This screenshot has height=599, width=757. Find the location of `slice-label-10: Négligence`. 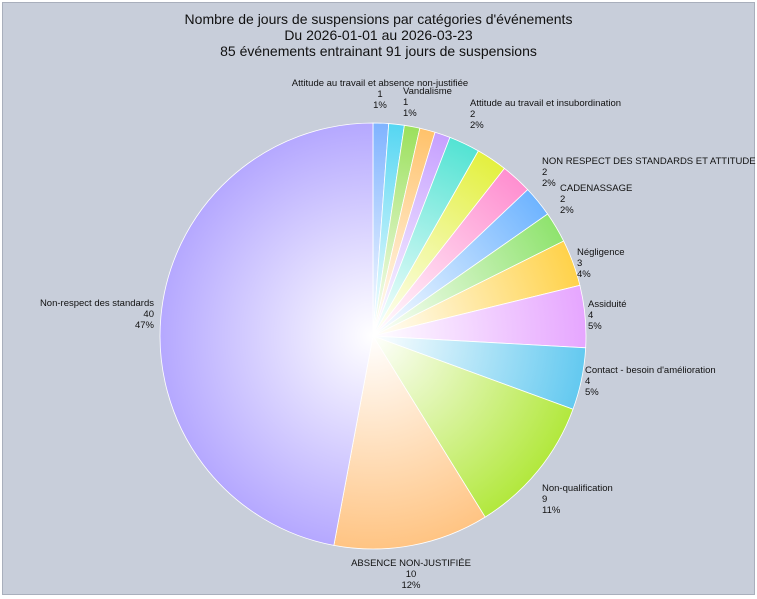

slice-label-10: Négligence is located at coordinates (601, 252).